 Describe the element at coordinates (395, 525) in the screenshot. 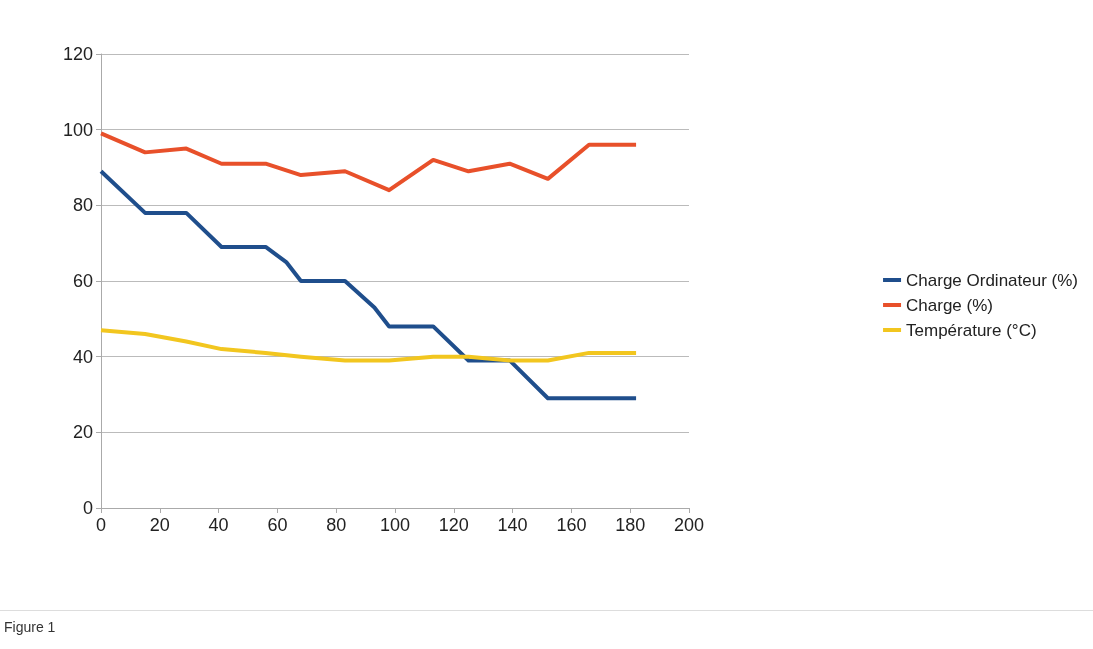

I see `x-tick-label: 100` at that location.